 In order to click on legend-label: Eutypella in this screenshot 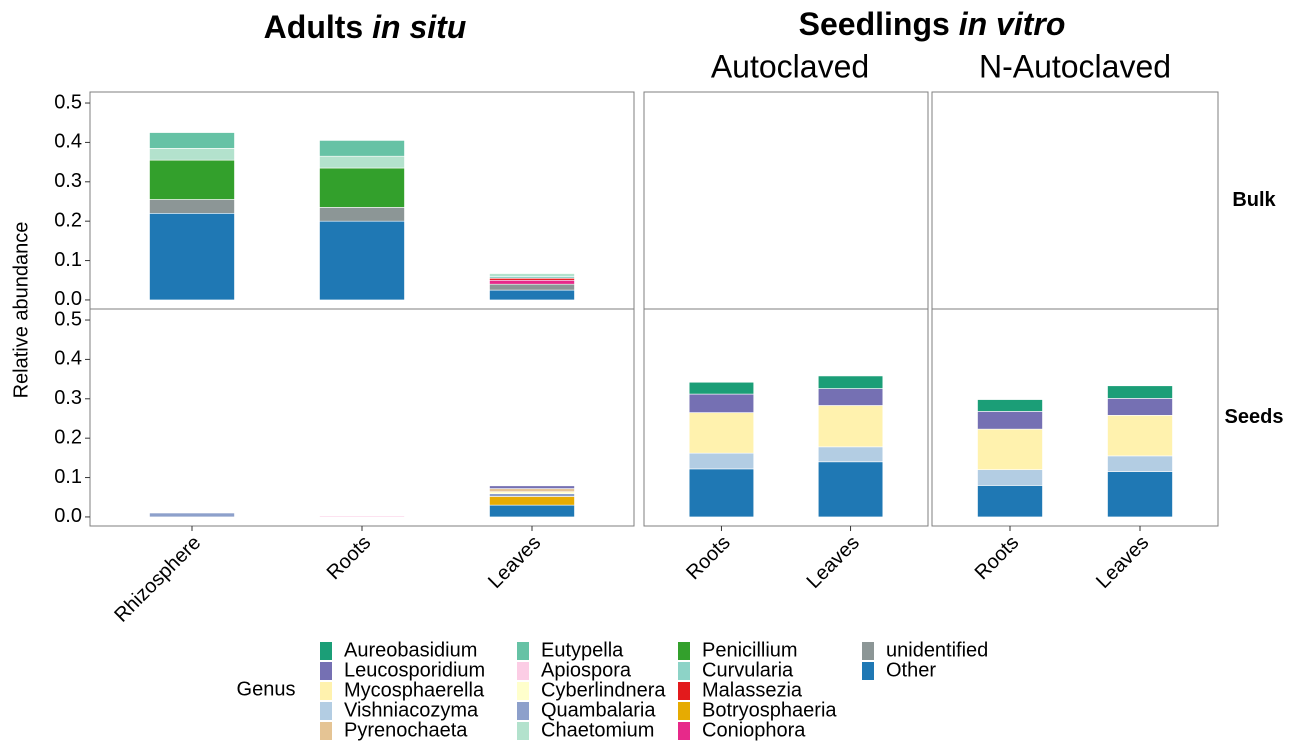, I will do `click(582, 650)`.